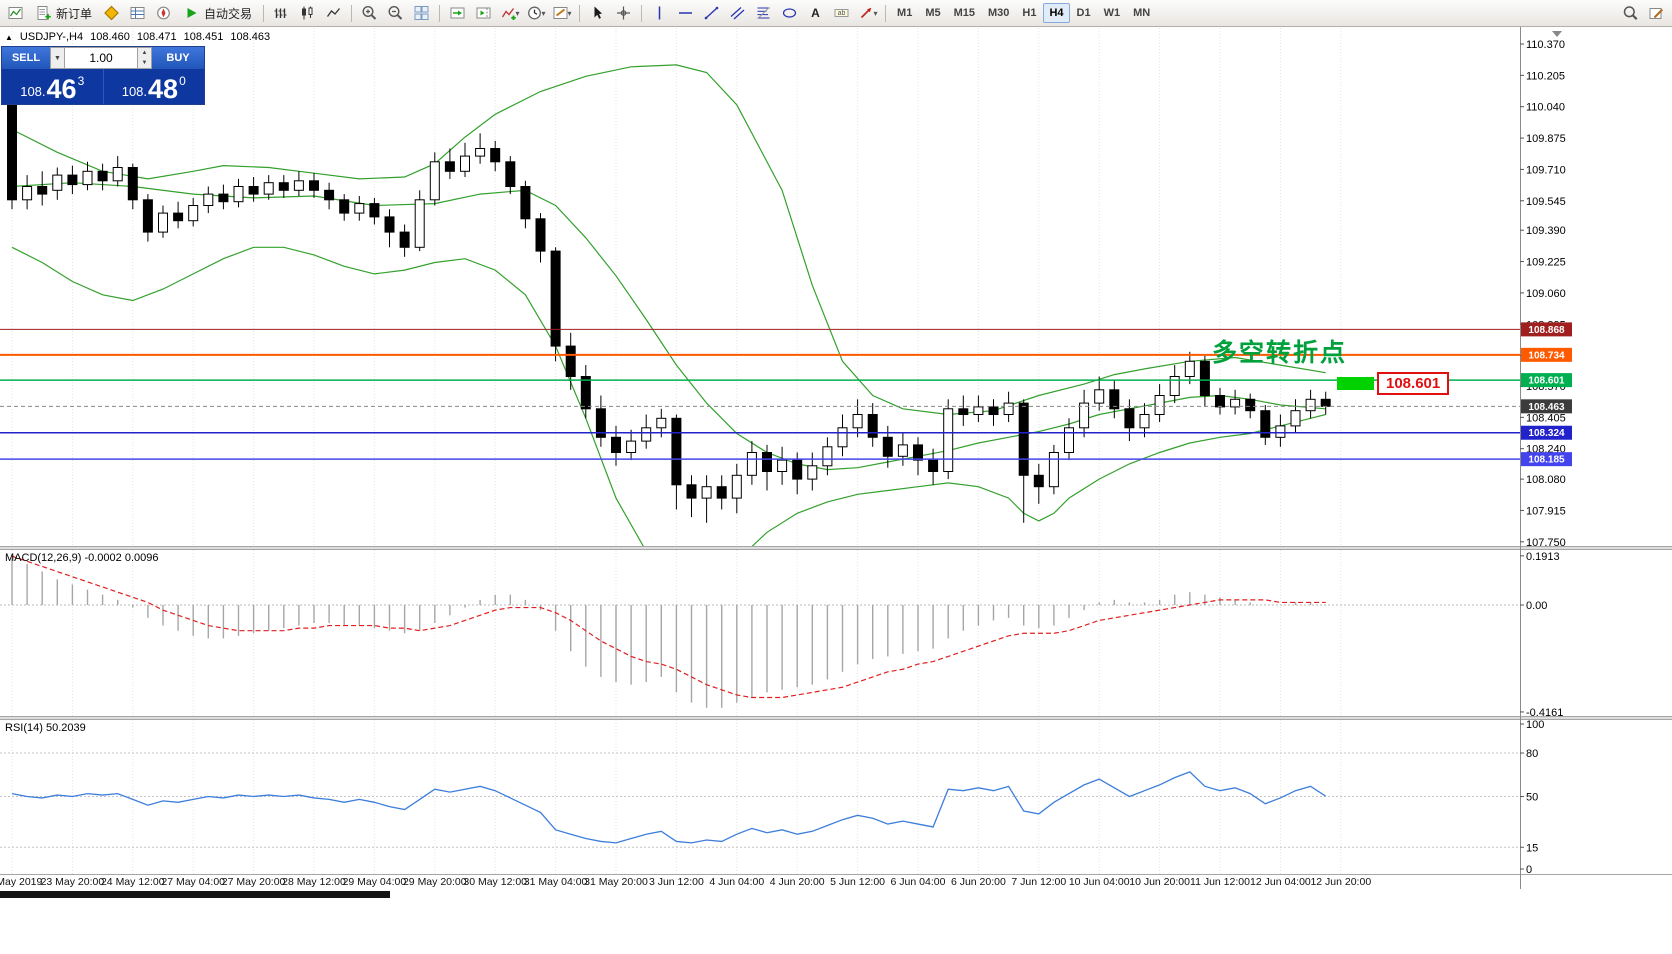  Describe the element at coordinates (195, 894) in the screenshot. I see `scrollbar-thumb` at that location.